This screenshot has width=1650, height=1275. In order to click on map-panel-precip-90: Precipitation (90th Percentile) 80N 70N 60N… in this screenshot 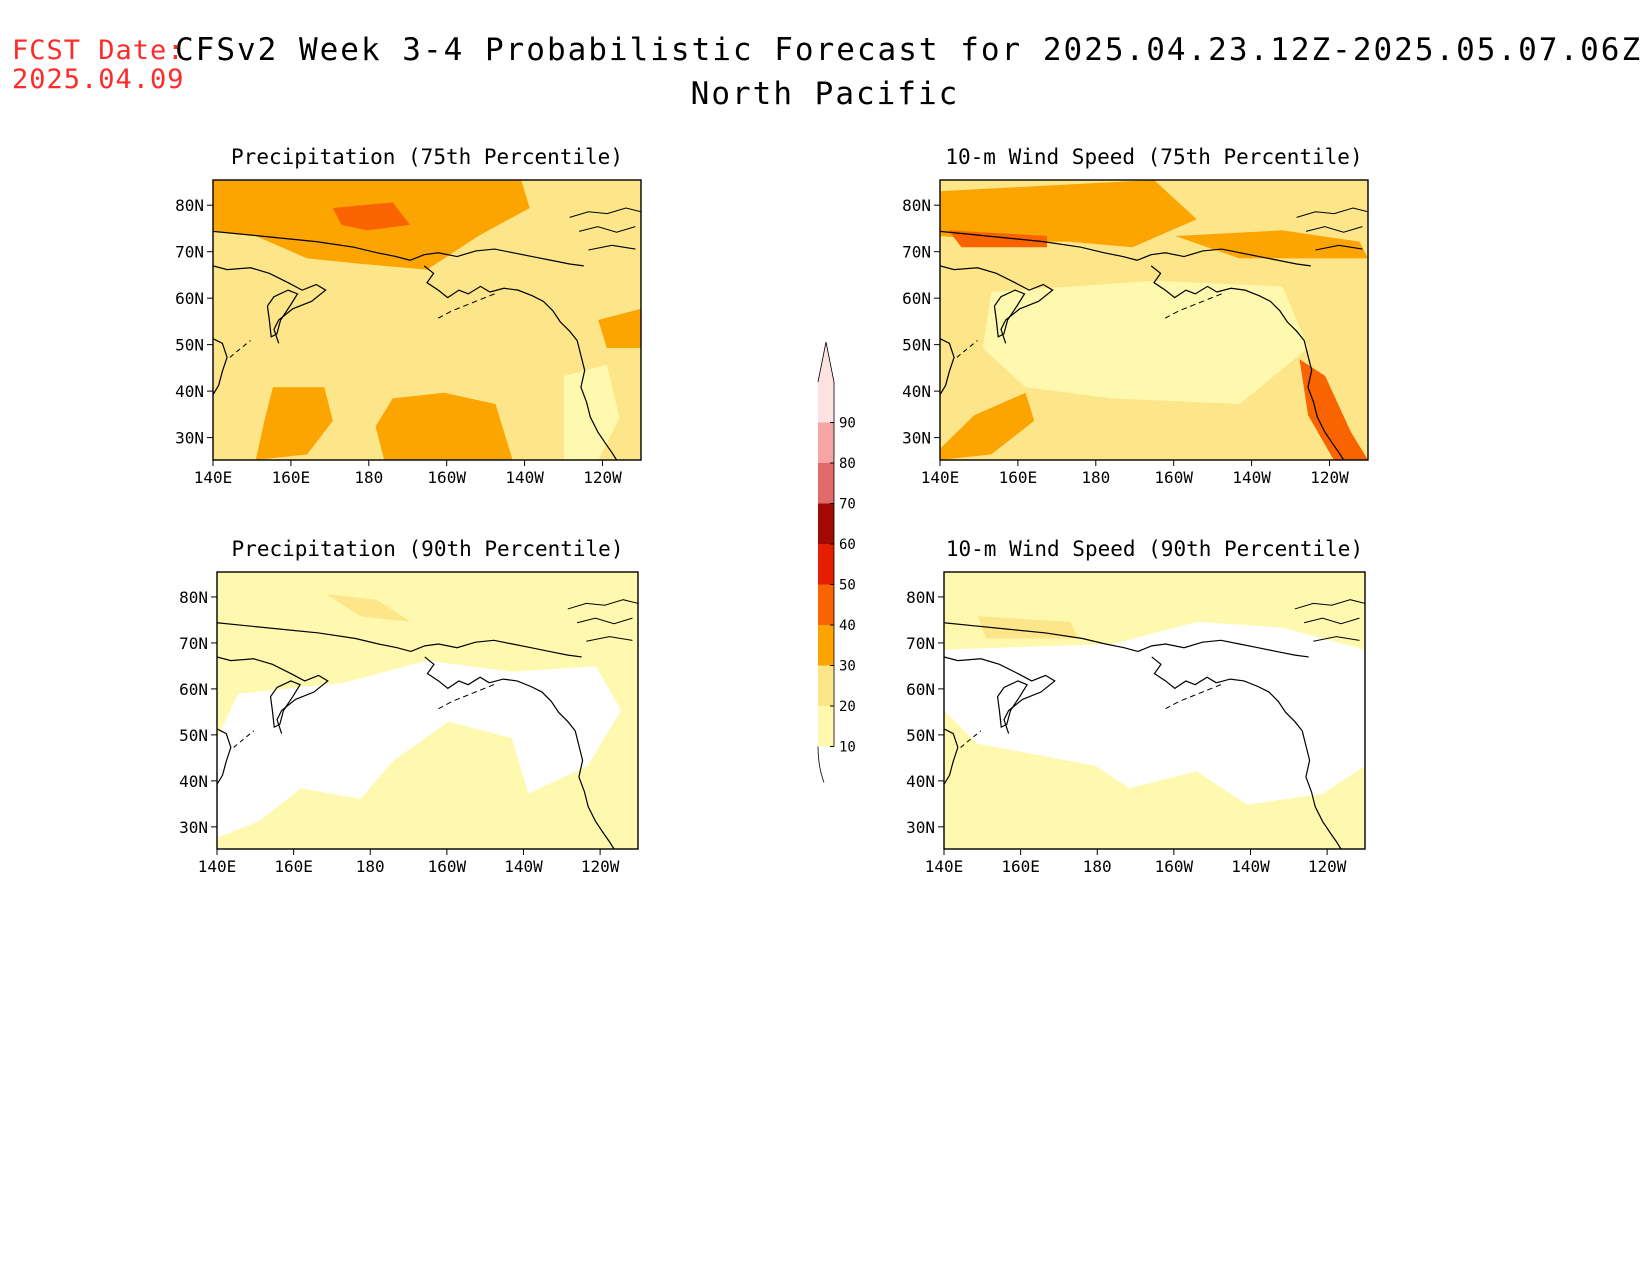, I will do `click(409, 706)`.